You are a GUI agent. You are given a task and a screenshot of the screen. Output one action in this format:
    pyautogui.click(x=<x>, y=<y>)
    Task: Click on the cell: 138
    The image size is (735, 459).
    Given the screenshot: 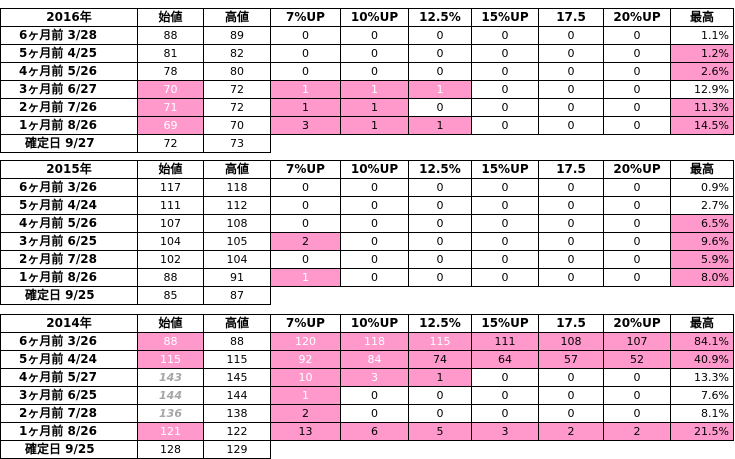 What is the action you would take?
    pyautogui.click(x=237, y=413)
    